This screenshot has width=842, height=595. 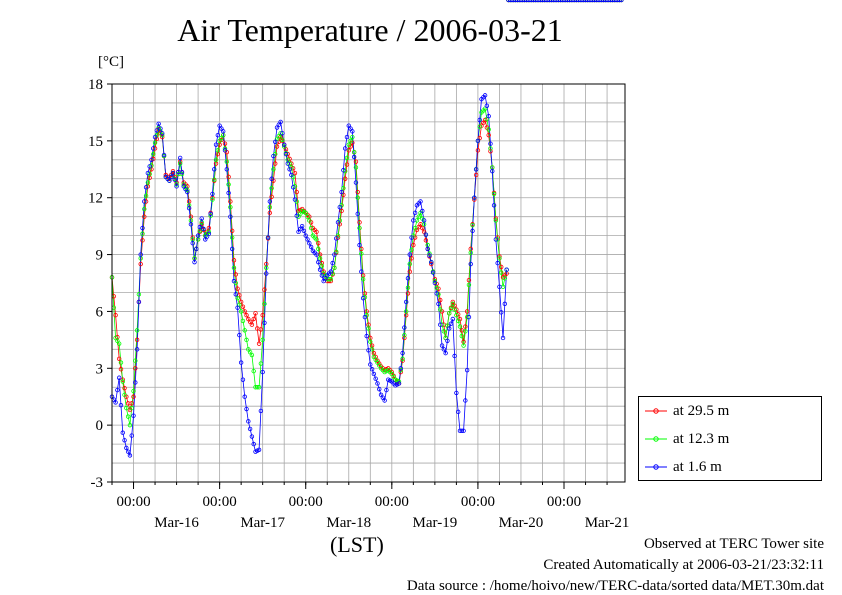 I want to click on x-tick-date-label: Mar-20, so click(x=521, y=523).